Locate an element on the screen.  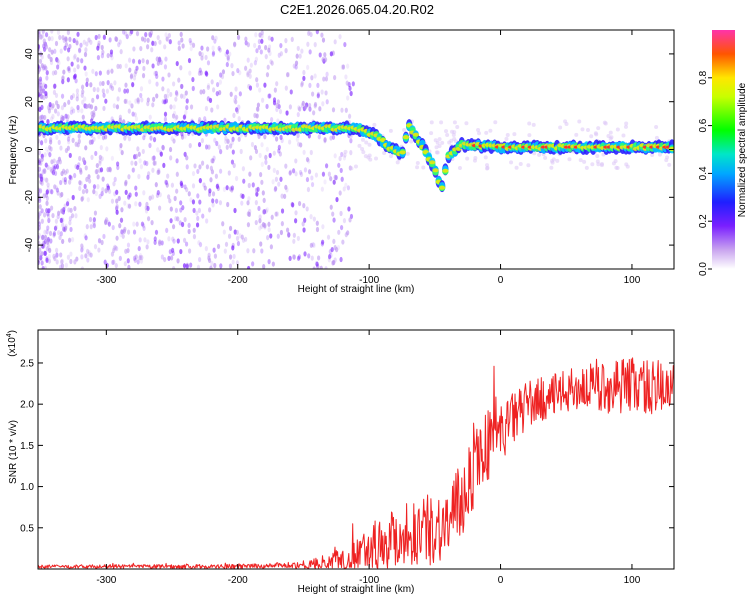
colorbar-tick-label: 0.0 is located at coordinates (703, 269).